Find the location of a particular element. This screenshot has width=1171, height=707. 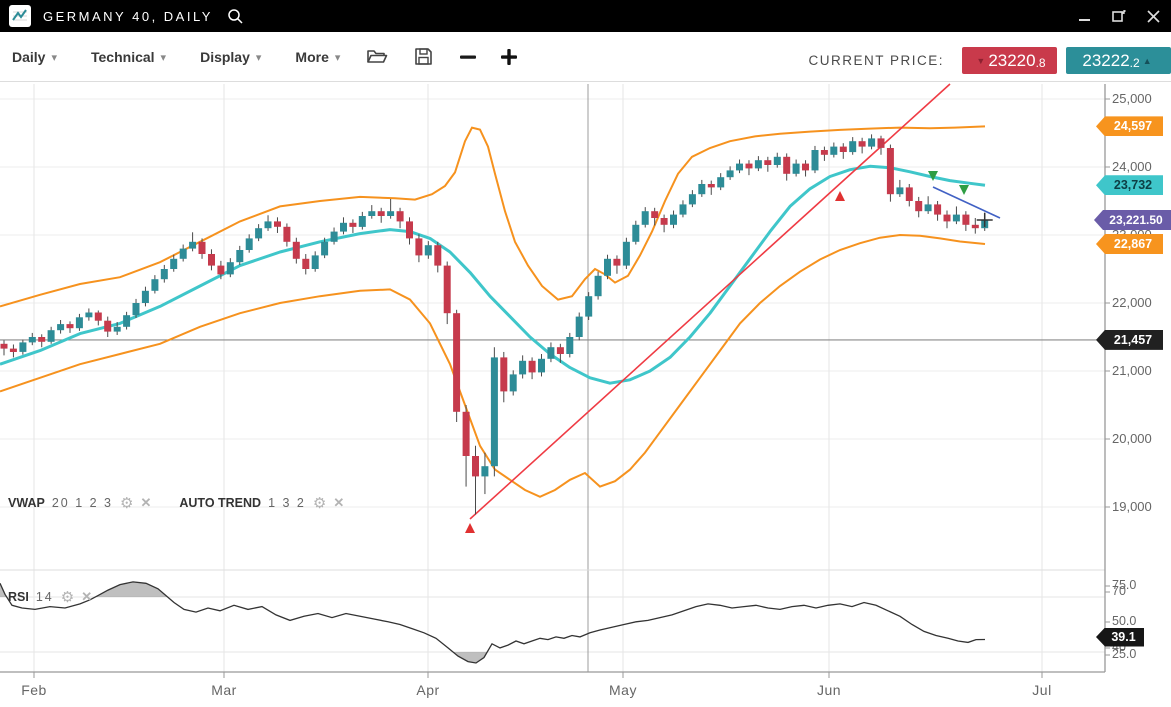

zoom-out-button is located at coordinates (468, 57).